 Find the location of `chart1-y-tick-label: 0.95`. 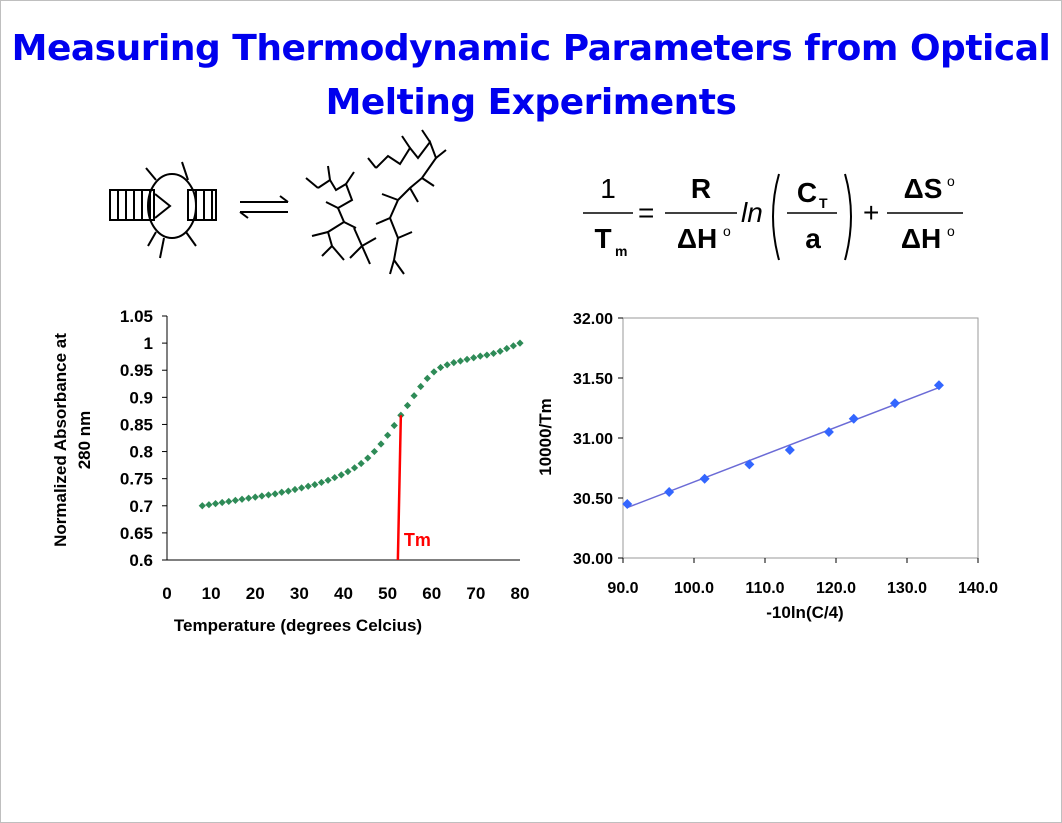

chart1-y-tick-label: 0.95 is located at coordinates (136, 370).